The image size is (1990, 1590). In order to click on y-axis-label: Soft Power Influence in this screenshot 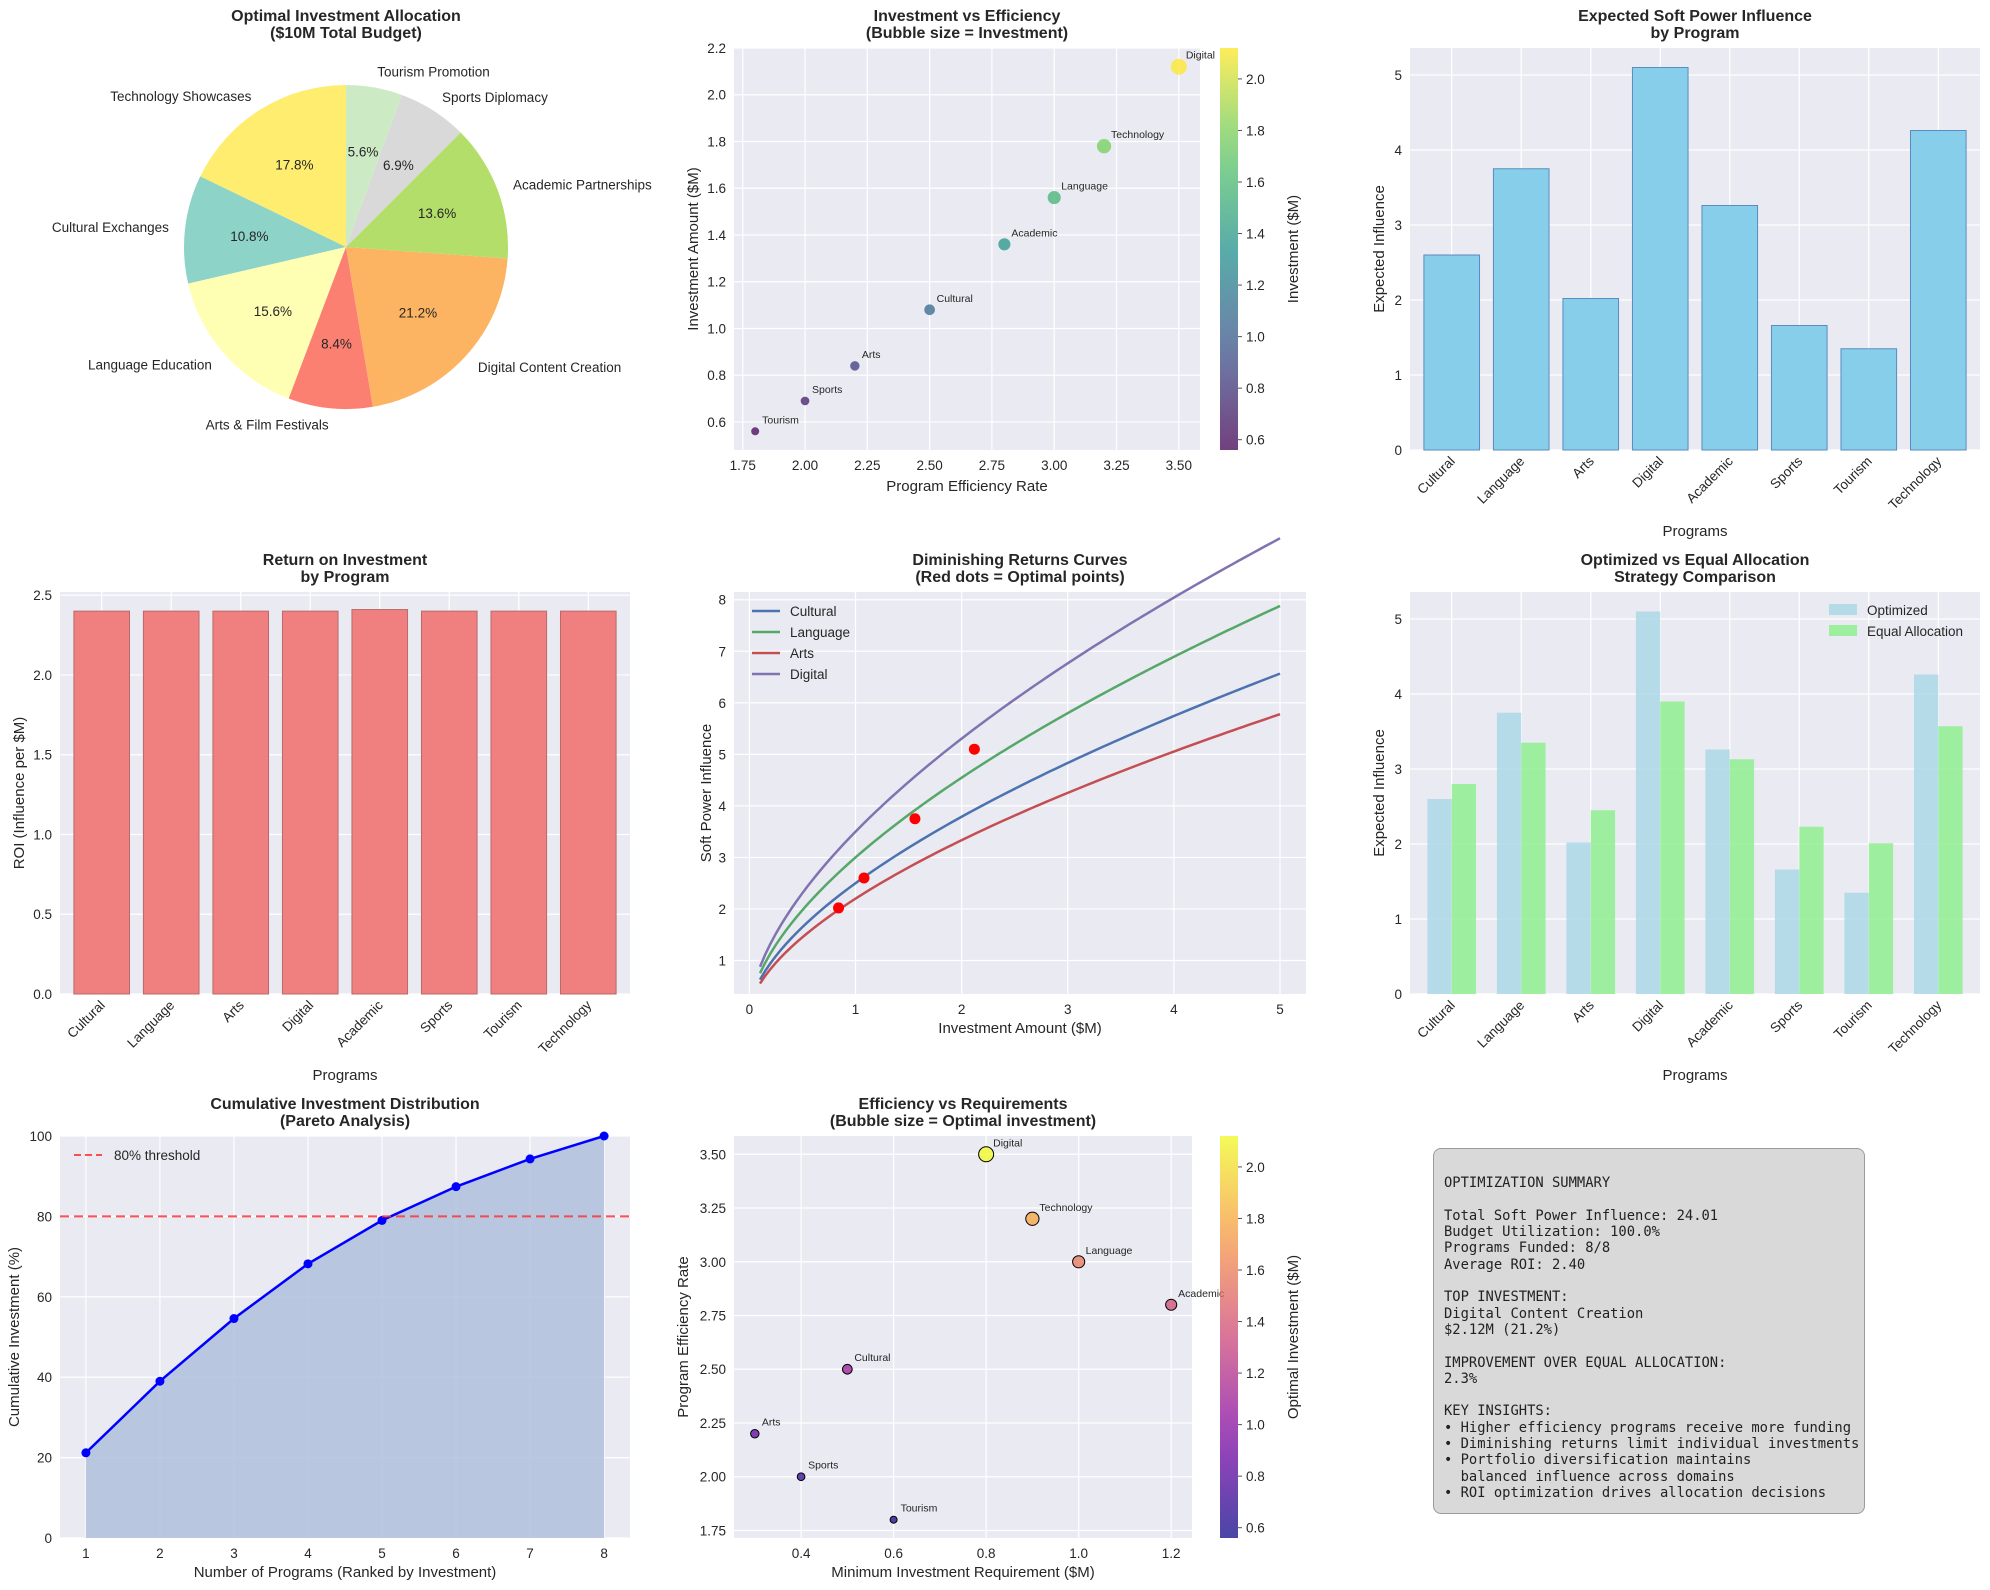, I will do `click(706, 793)`.